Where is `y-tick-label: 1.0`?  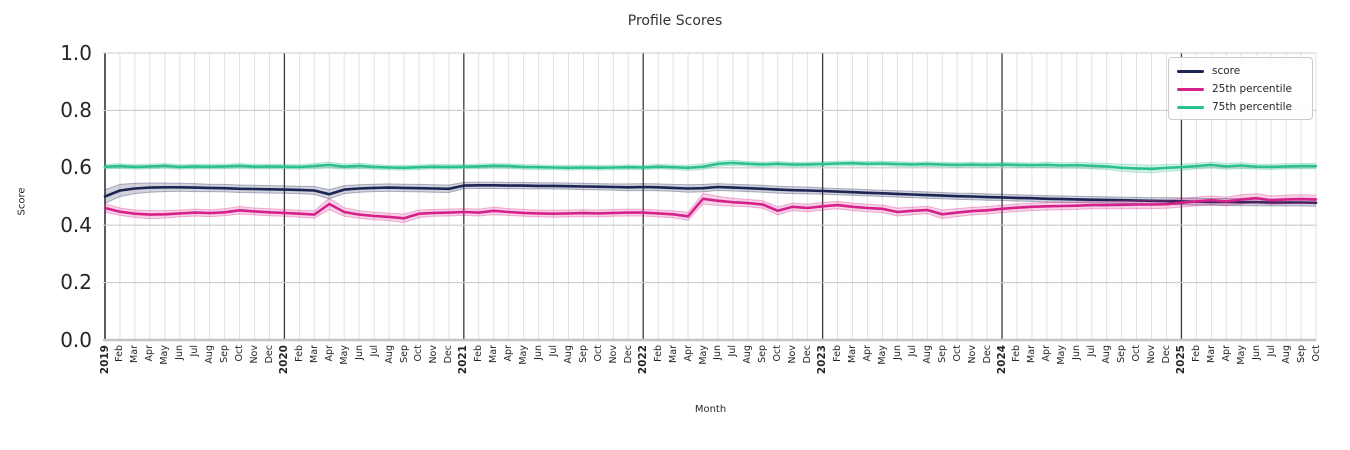 y-tick-label: 1.0 is located at coordinates (76, 52).